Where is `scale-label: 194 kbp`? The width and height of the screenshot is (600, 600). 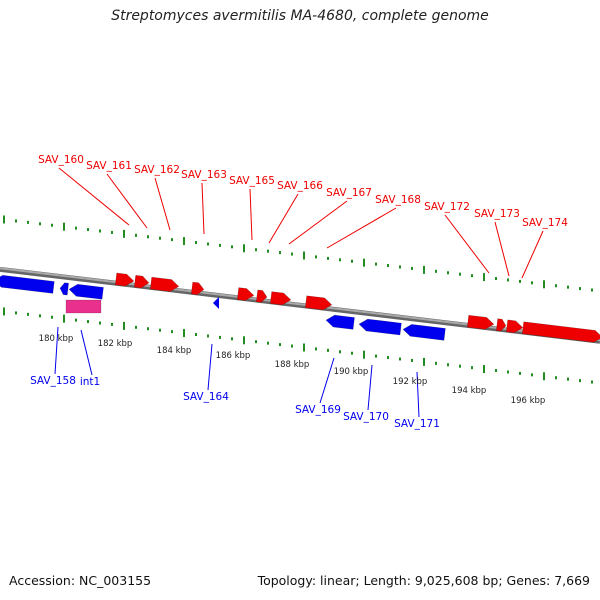 scale-label: 194 kbp is located at coordinates (469, 391).